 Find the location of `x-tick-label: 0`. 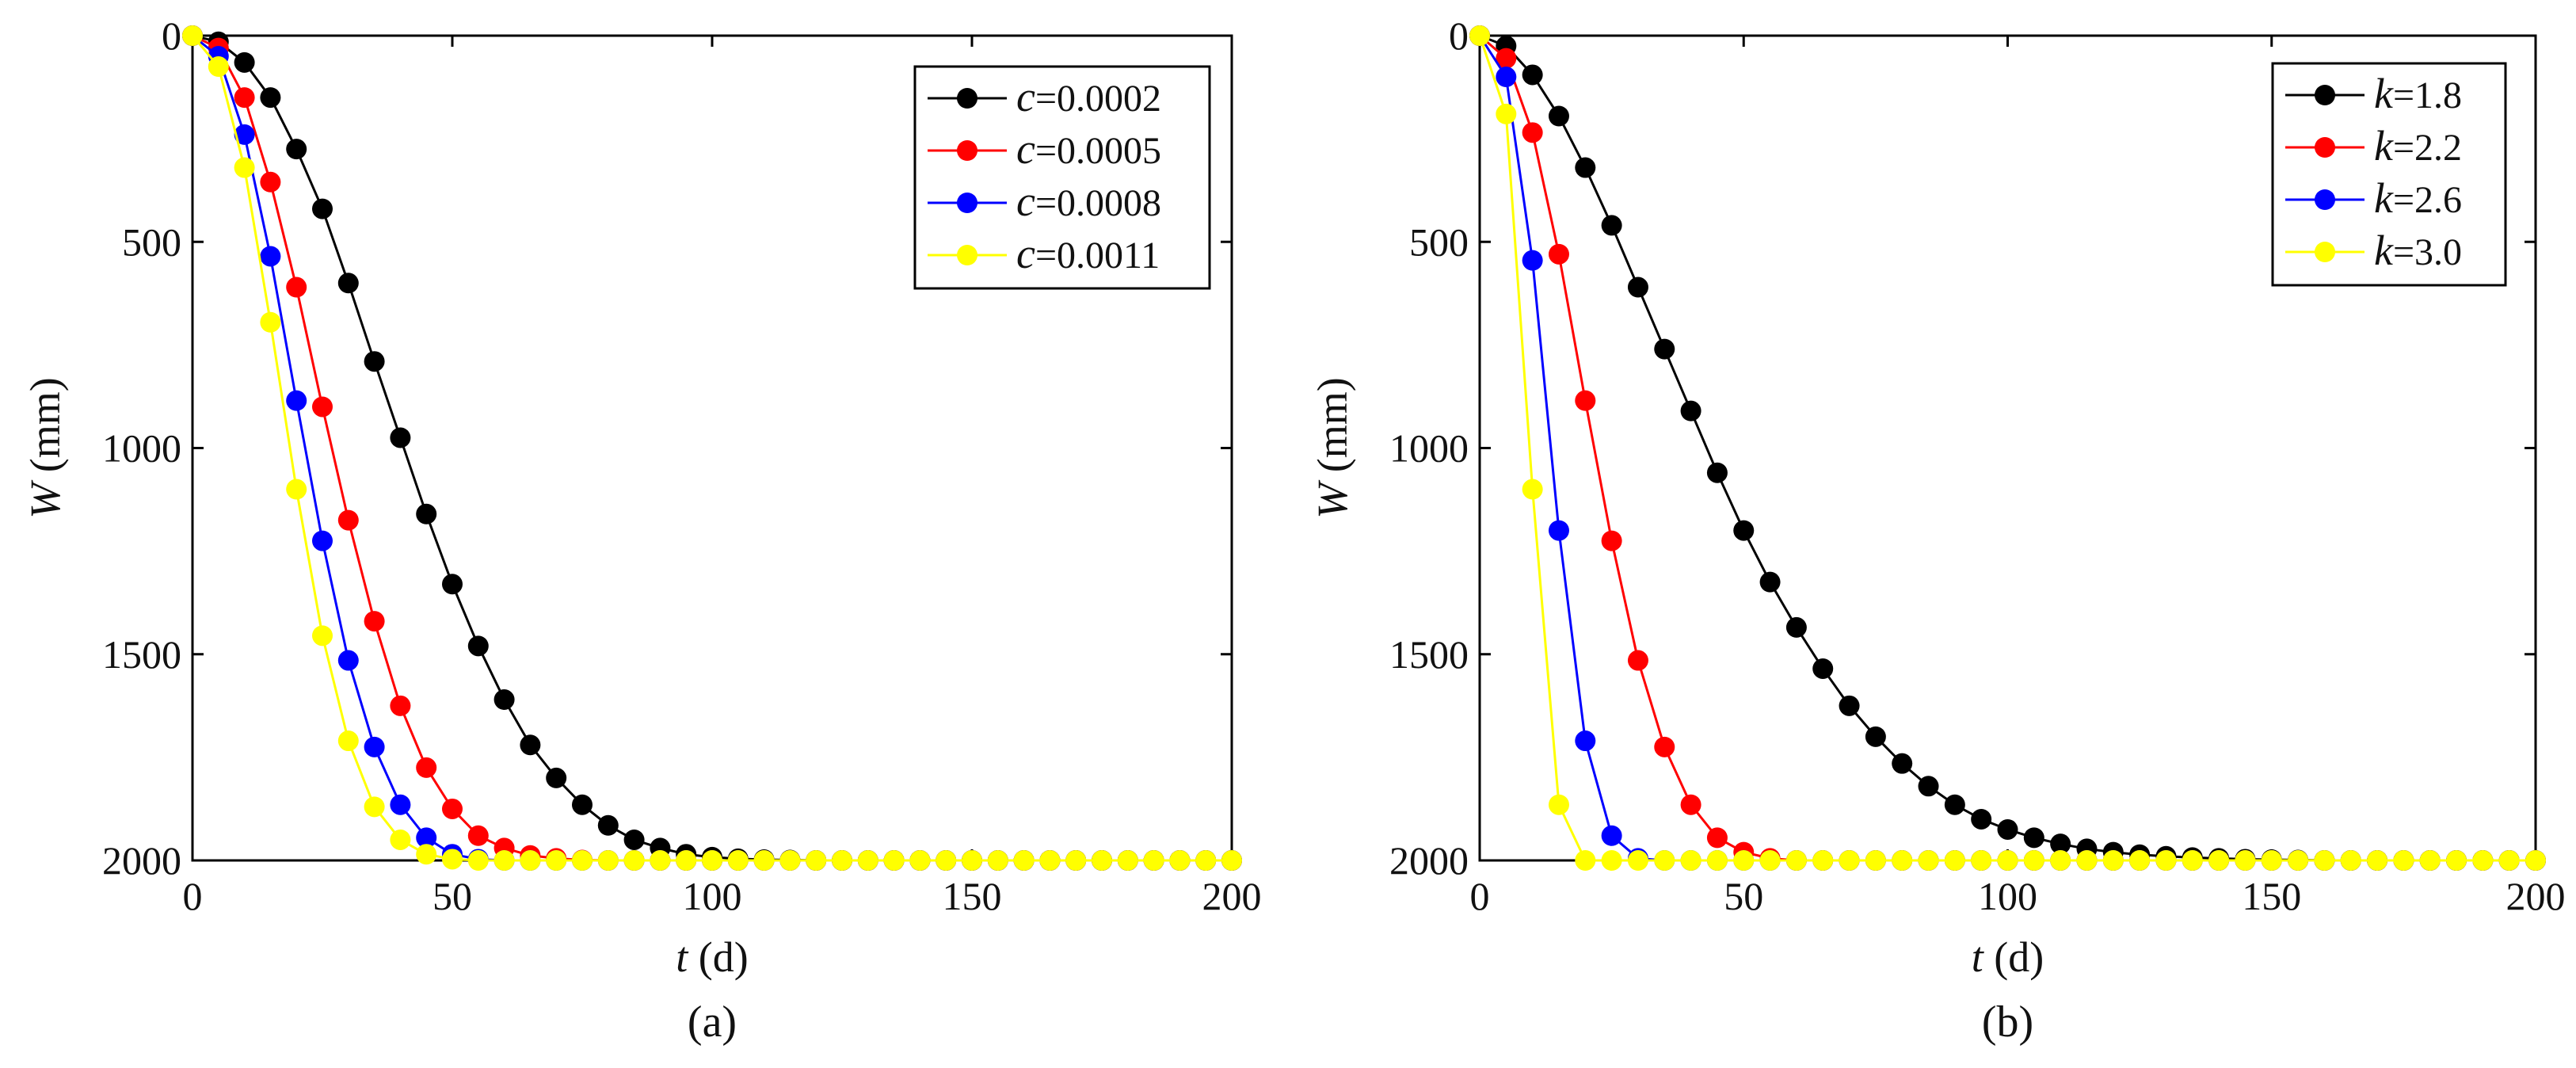

x-tick-label: 0 is located at coordinates (193, 896).